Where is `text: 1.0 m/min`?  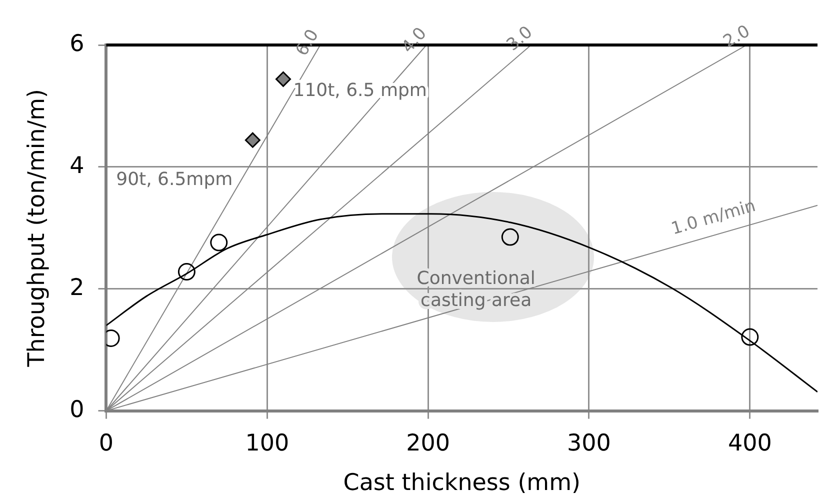
text: 1.0 m/min is located at coordinates (713, 218).